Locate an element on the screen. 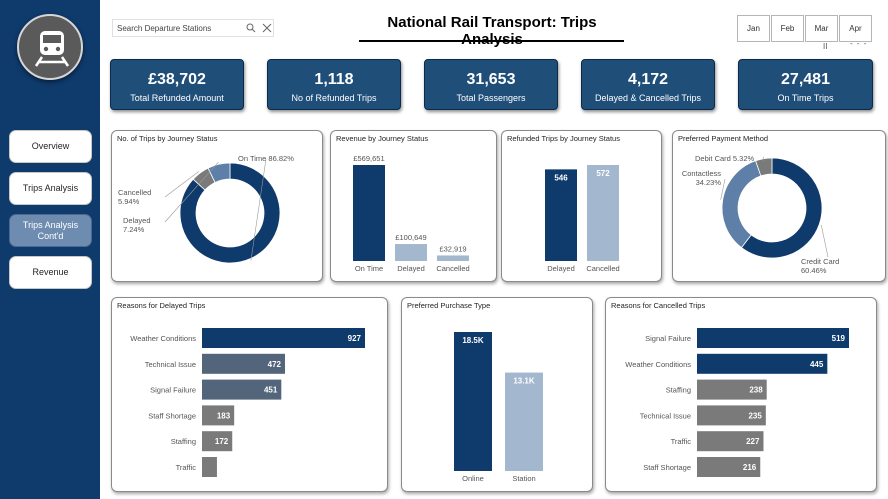 This screenshot has width=888, height=499. bar-online is located at coordinates (473, 401).